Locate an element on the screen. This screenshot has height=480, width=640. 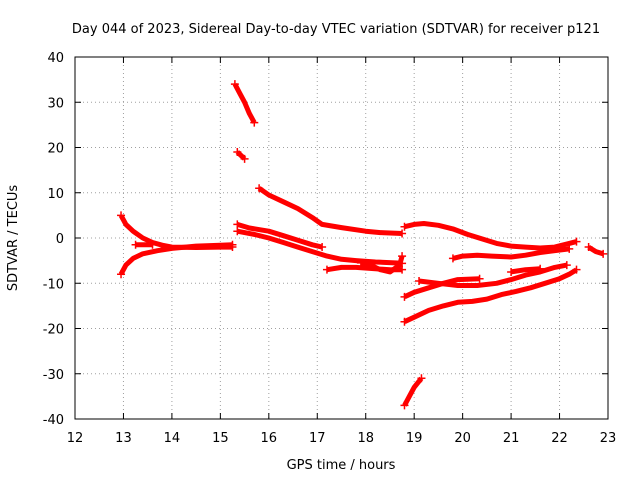
y-tick-labels: -40 -30 -20 -10 0 10 20 30 40 is located at coordinates (53, 239).